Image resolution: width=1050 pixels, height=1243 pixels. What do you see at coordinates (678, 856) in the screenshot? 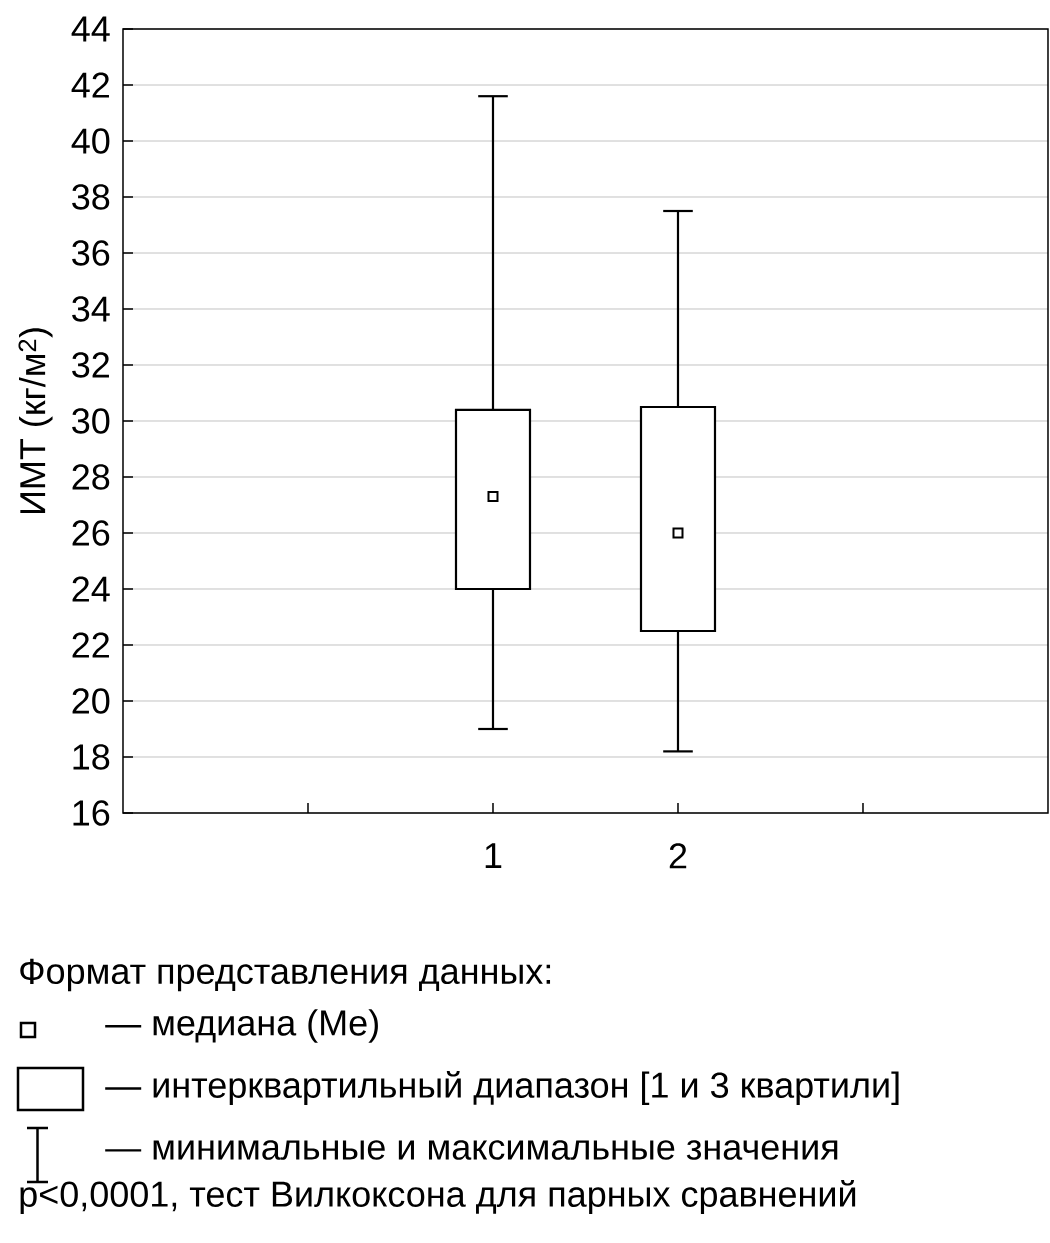
I see `x-tick-label: 2` at bounding box center [678, 856].